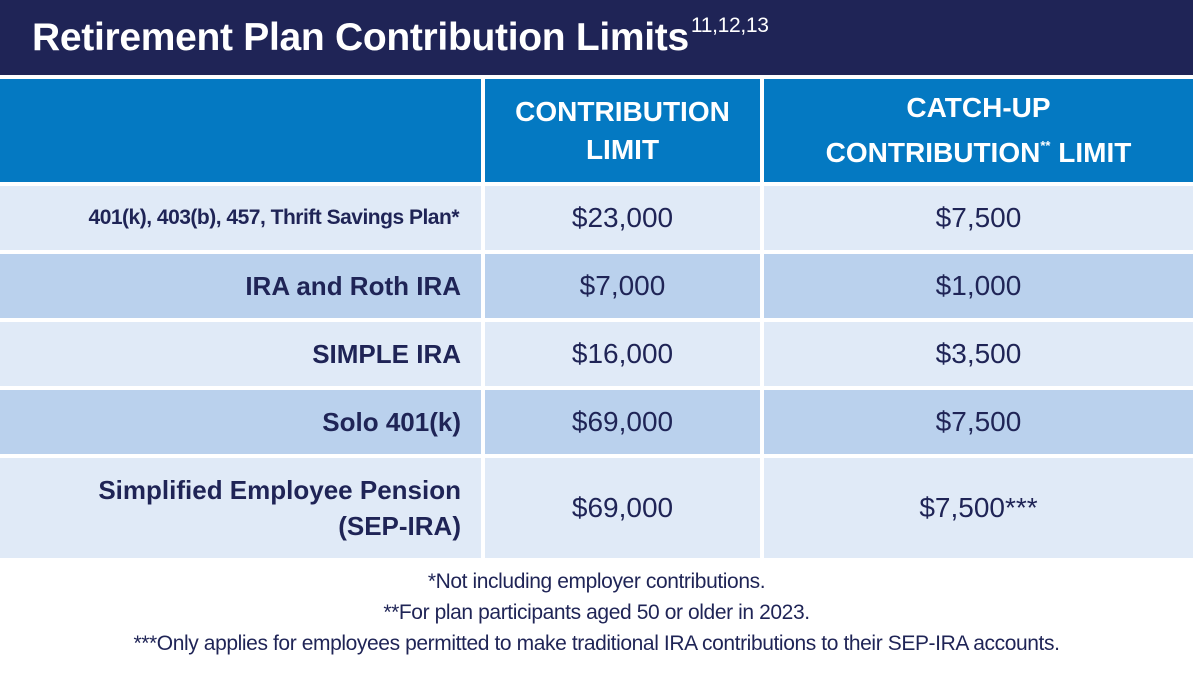 Image resolution: width=1193 pixels, height=684 pixels. Describe the element at coordinates (622, 130) in the screenshot. I see `header-contribution-limit: CONTRIBUTION LIMIT` at that location.